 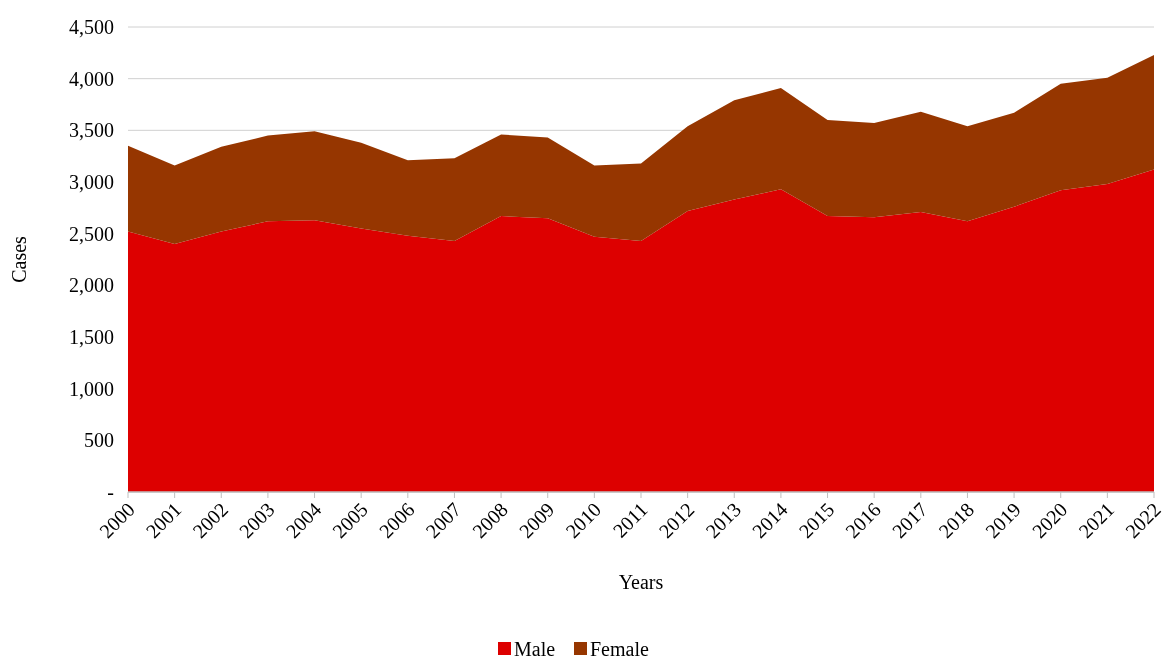 What do you see at coordinates (630, 520) in the screenshot?
I see `x-tick-label: 2011` at bounding box center [630, 520].